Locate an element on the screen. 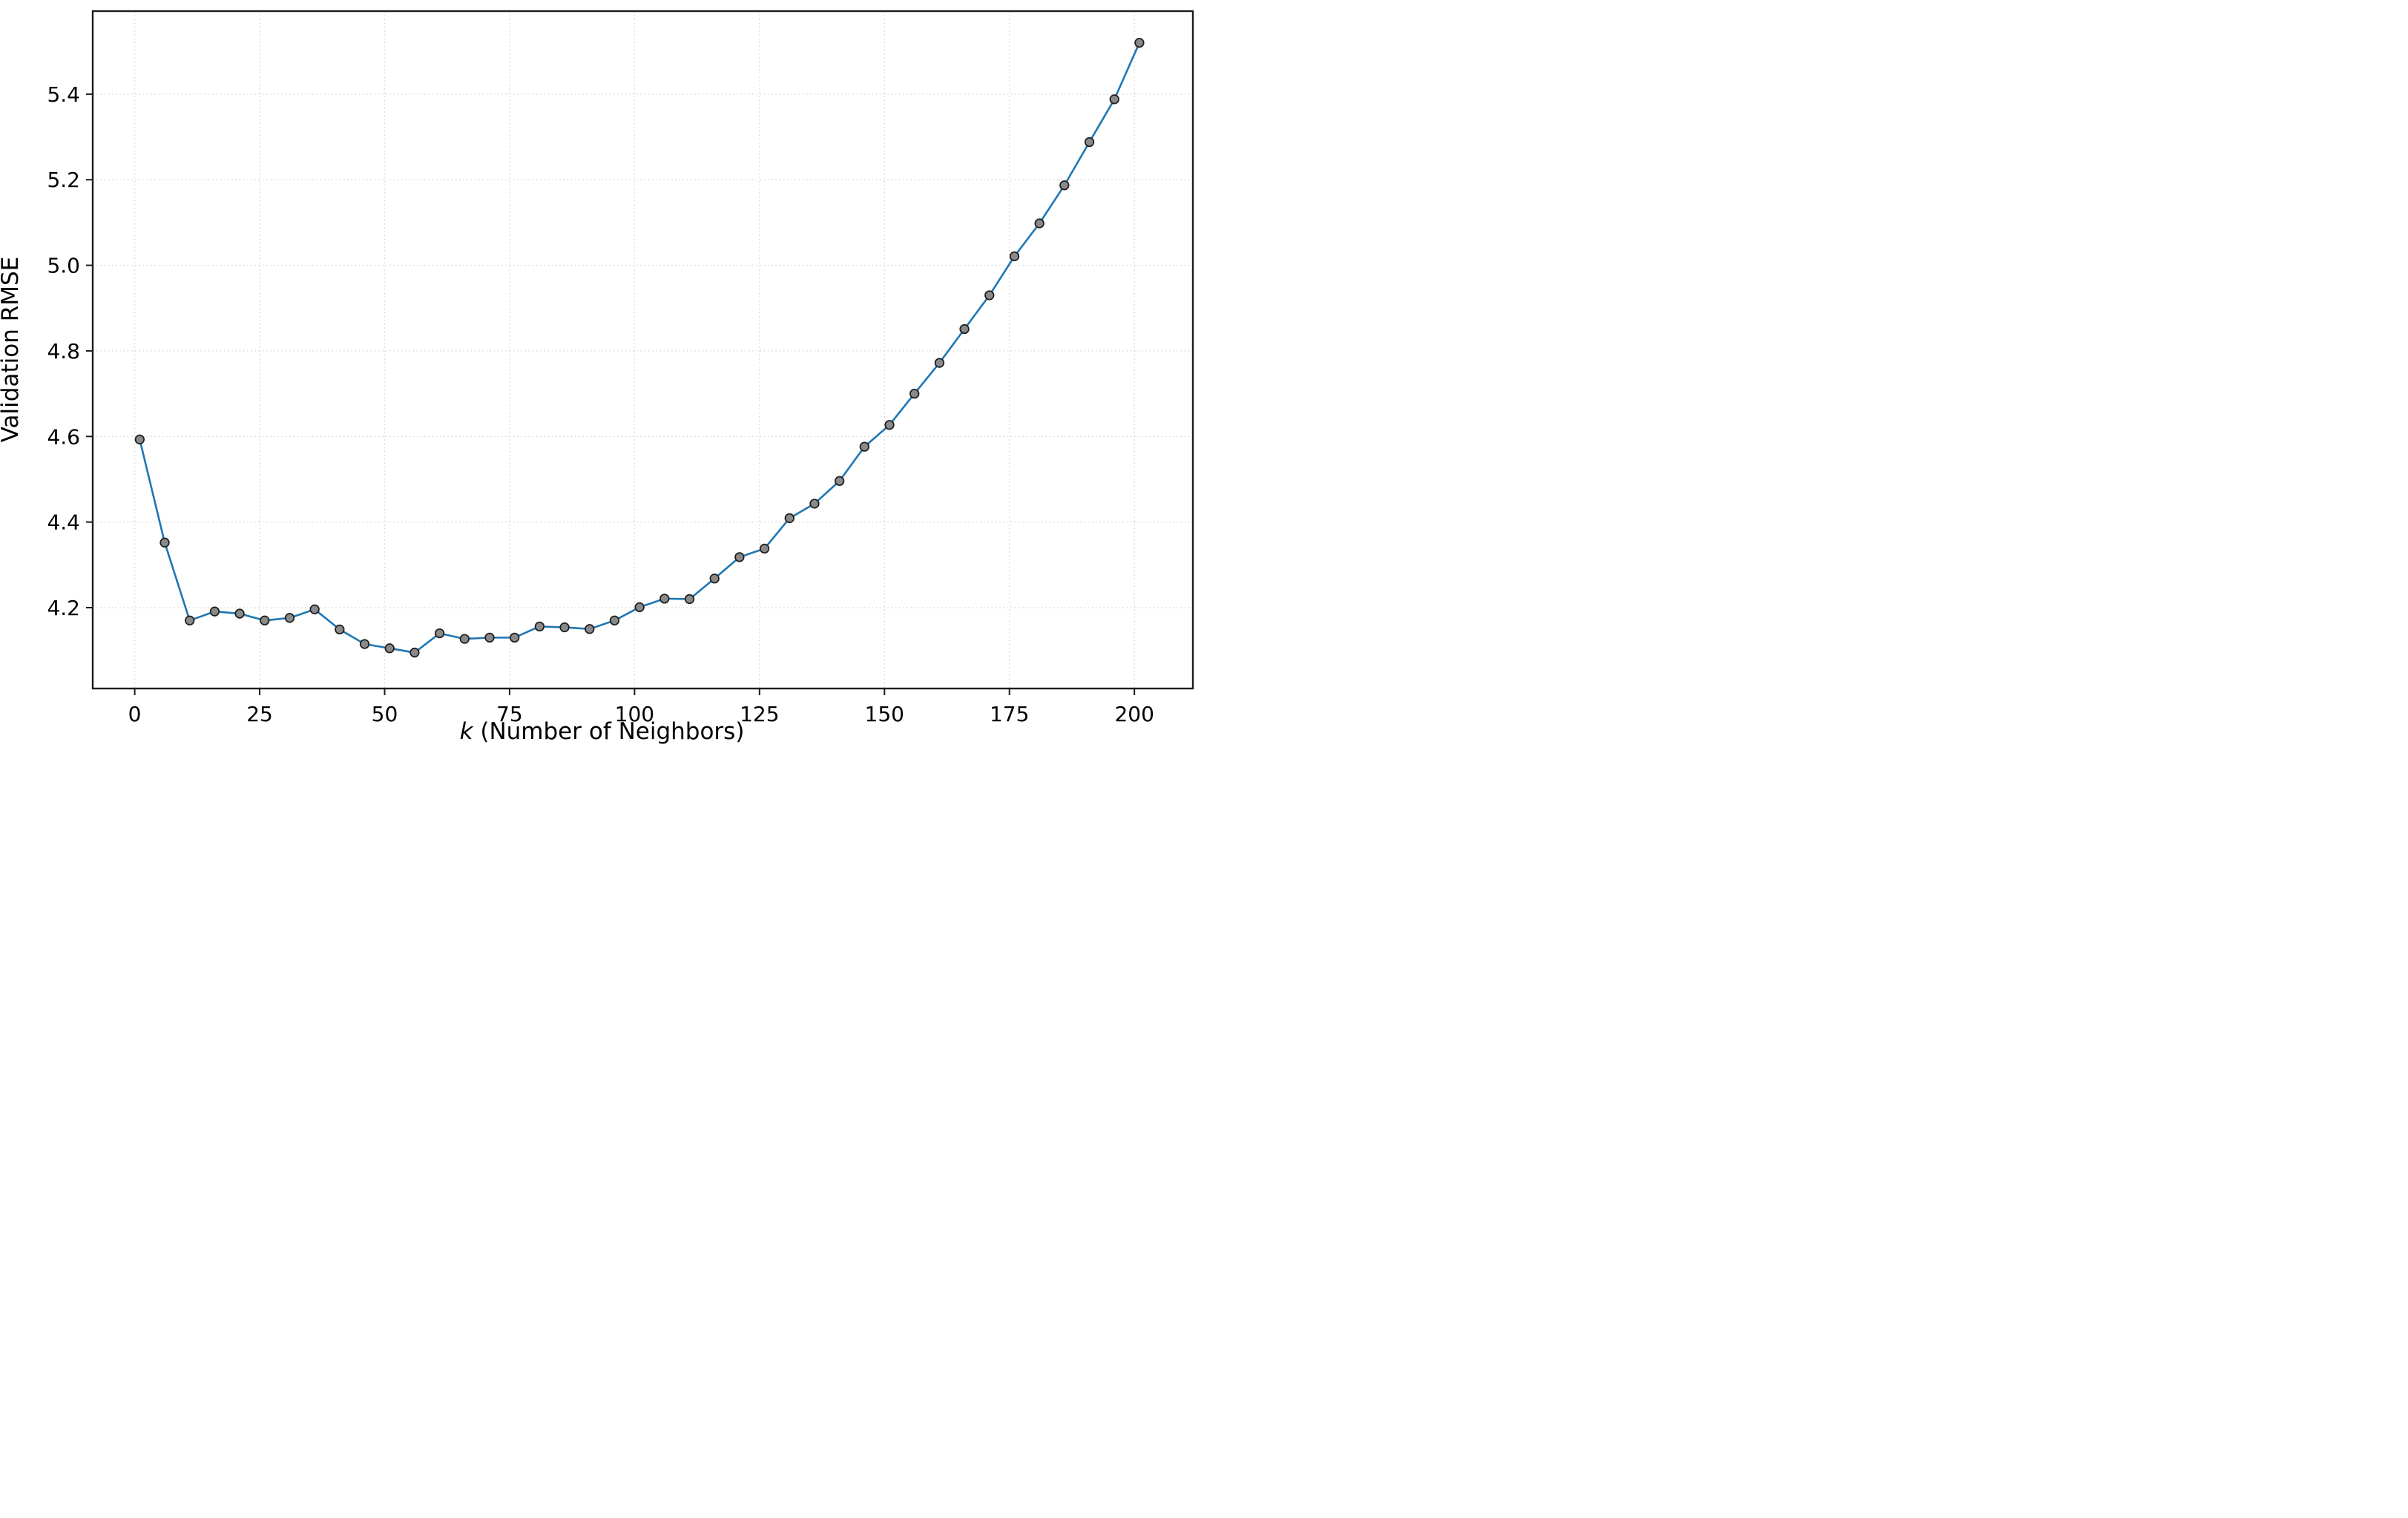  x-tick-label: 200 is located at coordinates (1134, 714).